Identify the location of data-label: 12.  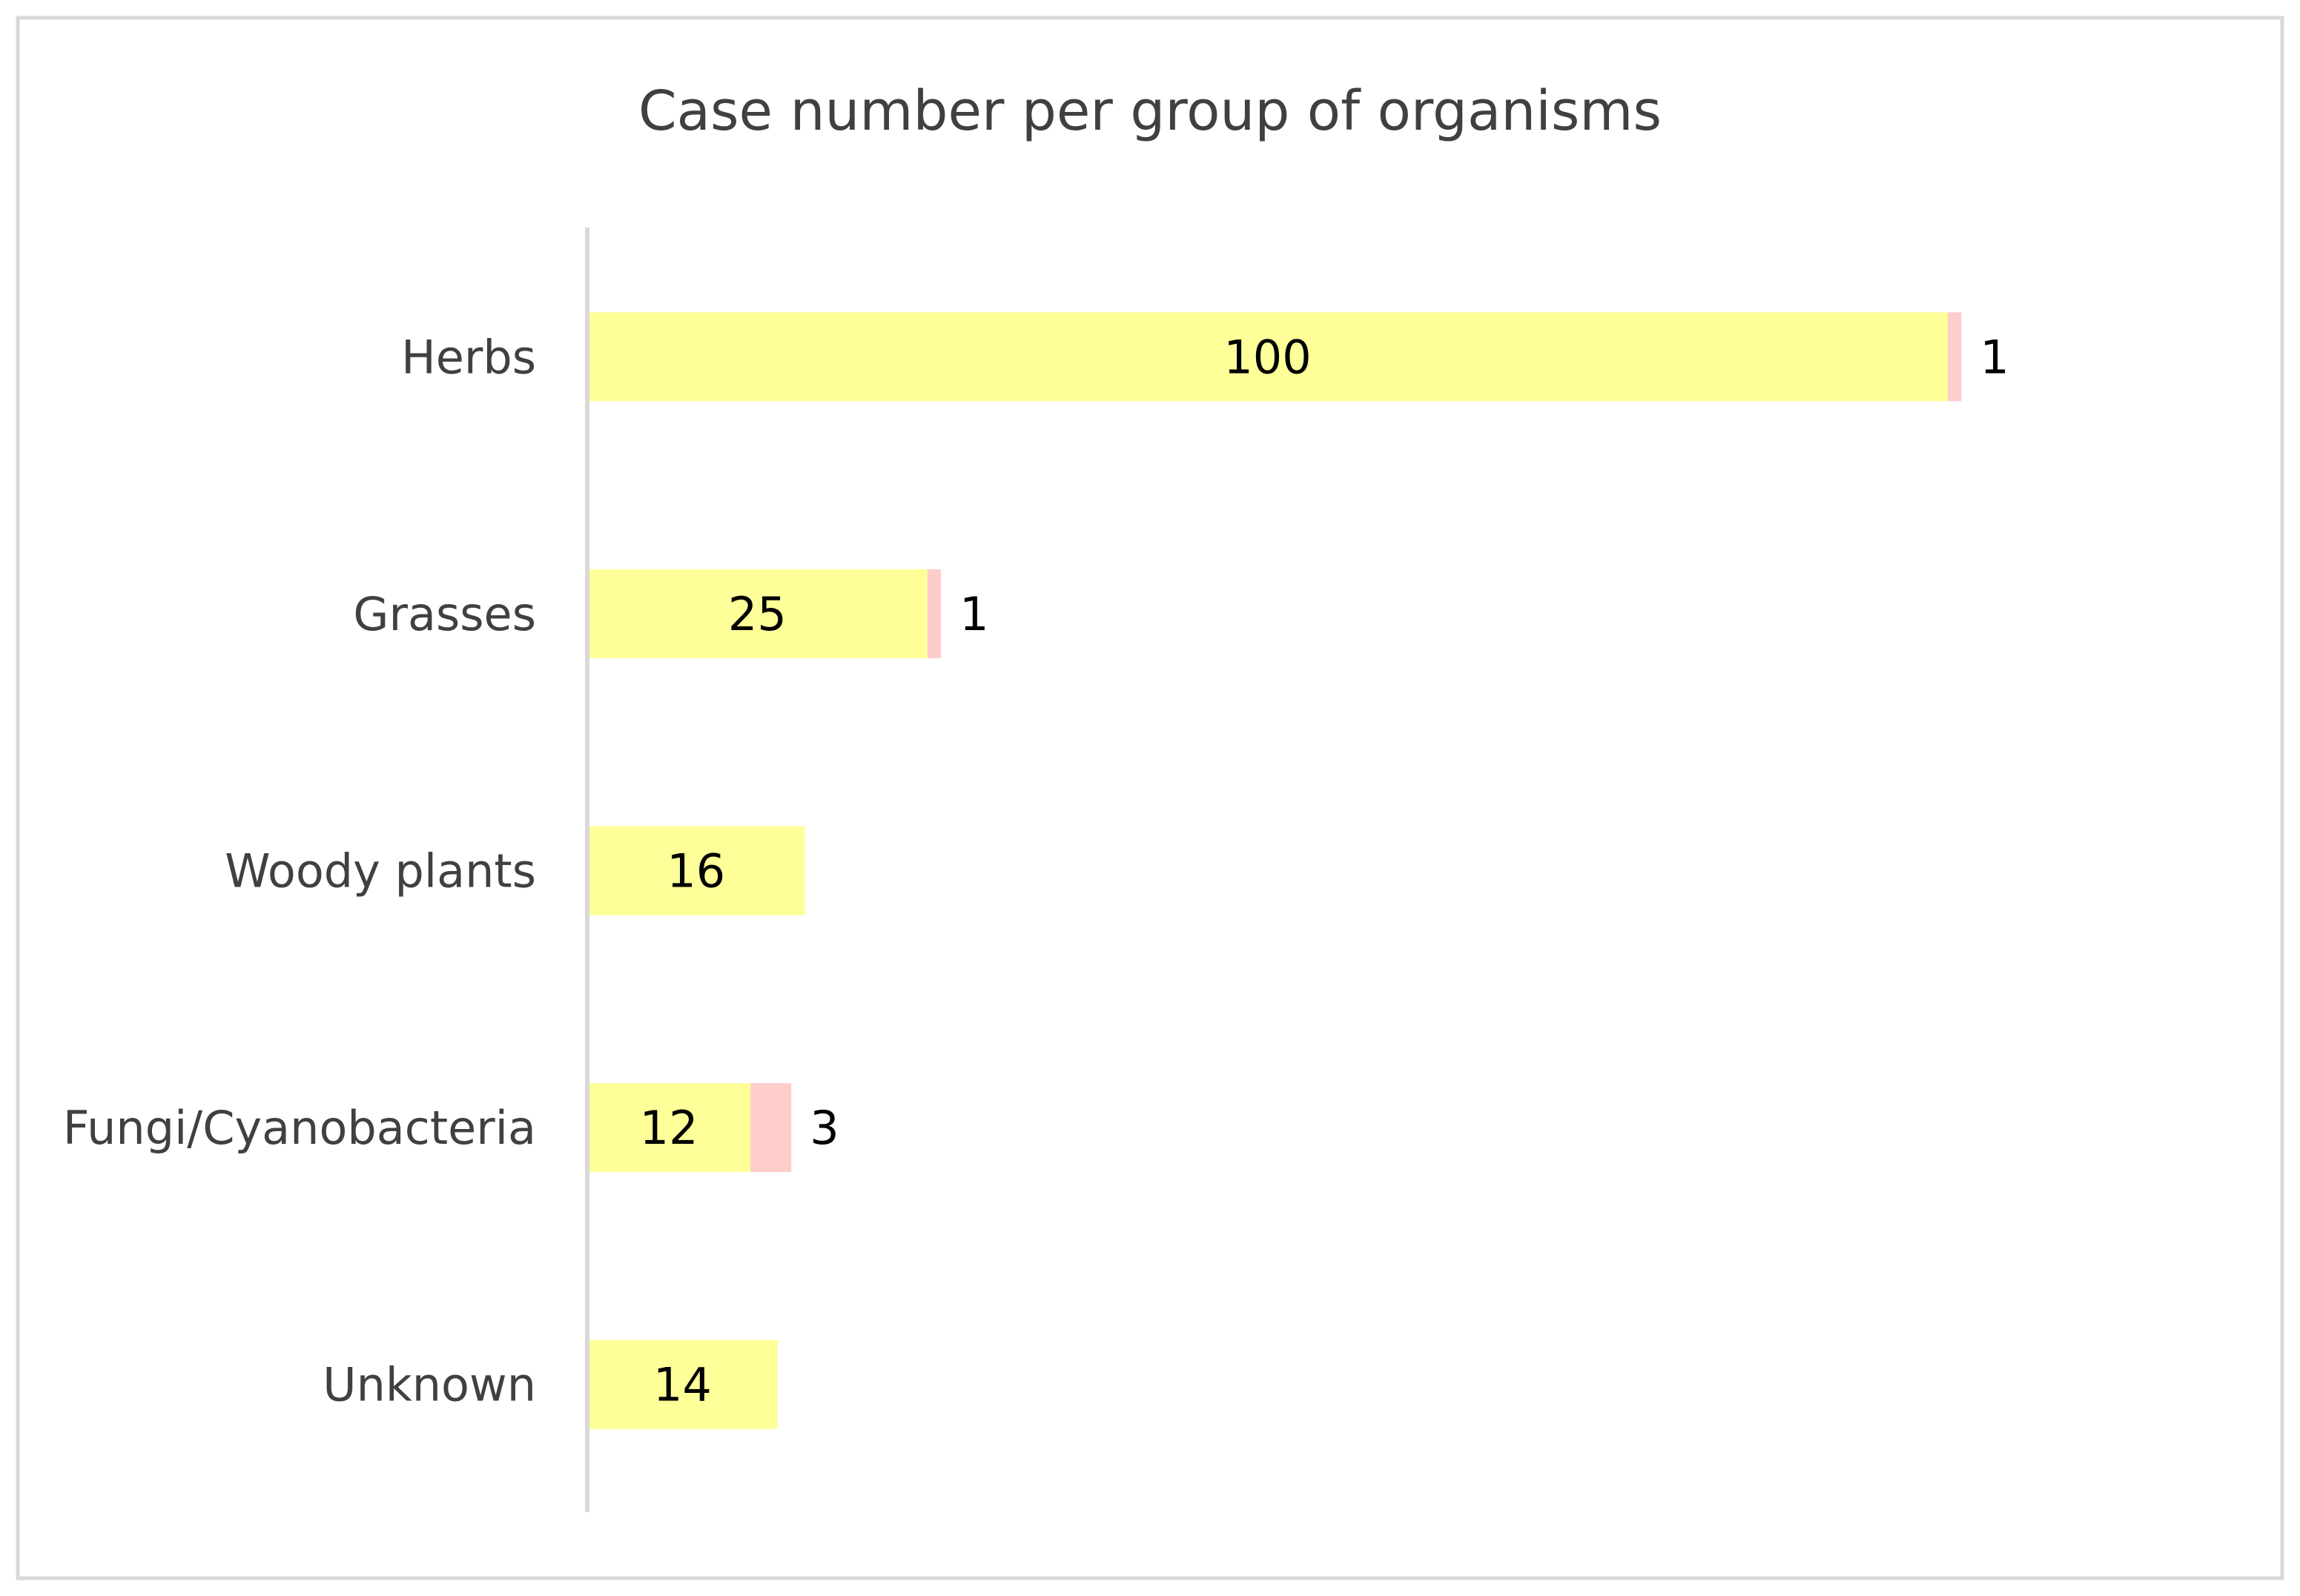
(669, 1128).